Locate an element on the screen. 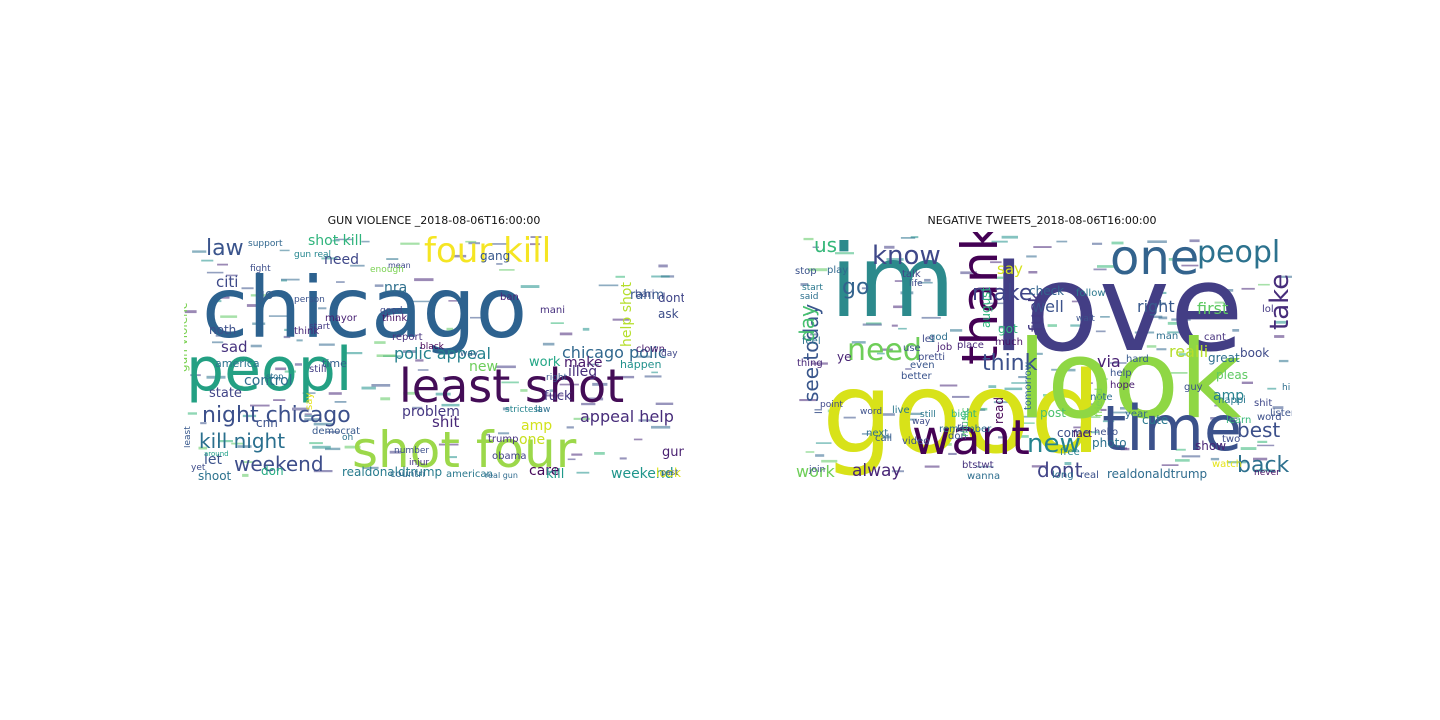  cloud-word: new is located at coordinates (1054, 444).